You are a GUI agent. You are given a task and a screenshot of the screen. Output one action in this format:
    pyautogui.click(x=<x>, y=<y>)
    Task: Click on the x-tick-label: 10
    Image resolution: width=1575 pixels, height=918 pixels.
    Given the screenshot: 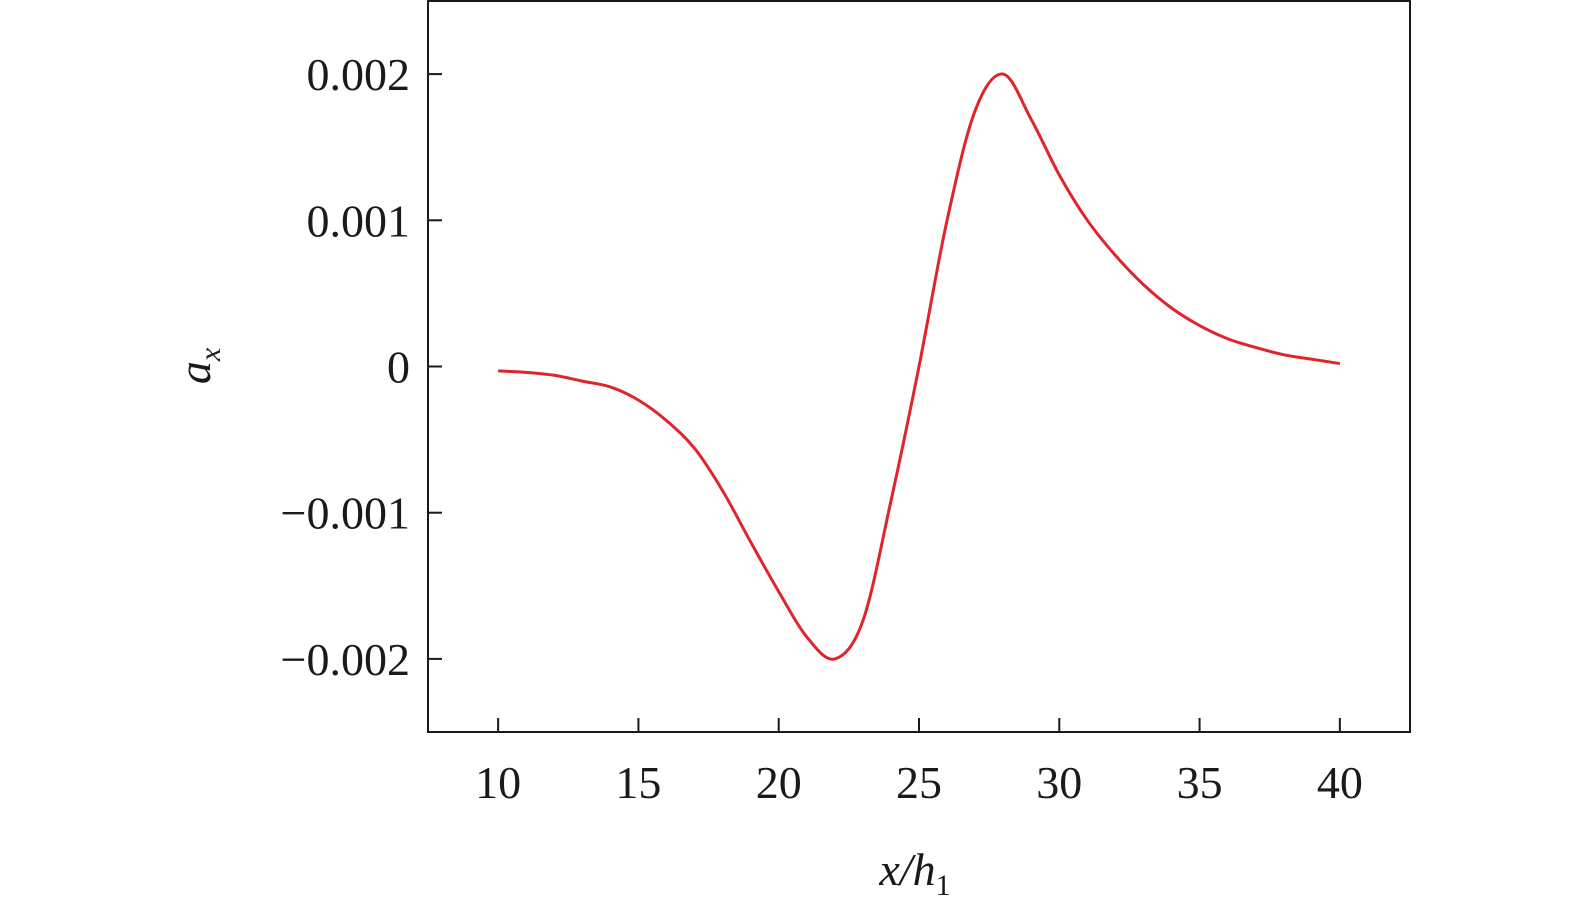 What is the action you would take?
    pyautogui.click(x=498, y=782)
    